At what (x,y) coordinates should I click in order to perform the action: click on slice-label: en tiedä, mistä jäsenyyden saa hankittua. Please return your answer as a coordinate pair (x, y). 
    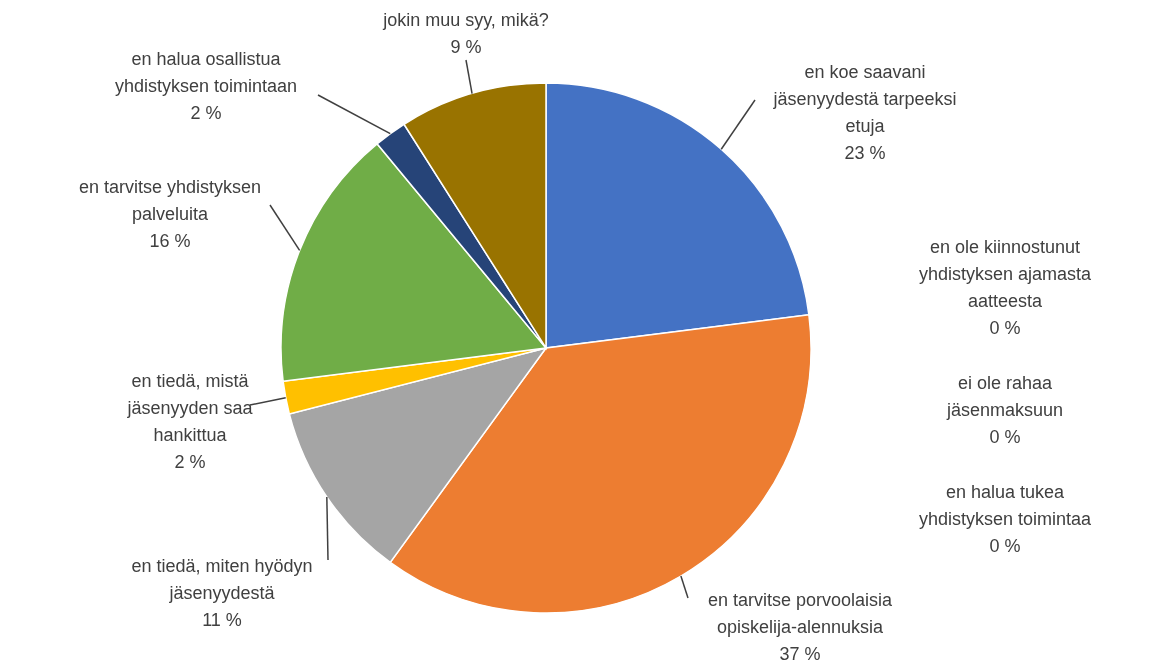
    Looking at the image, I should click on (190, 408).